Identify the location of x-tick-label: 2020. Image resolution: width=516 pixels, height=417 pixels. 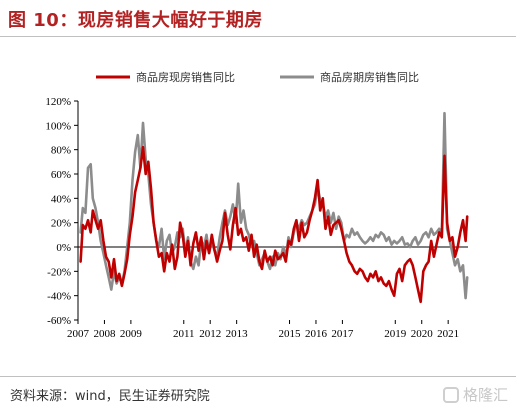
(422, 334).